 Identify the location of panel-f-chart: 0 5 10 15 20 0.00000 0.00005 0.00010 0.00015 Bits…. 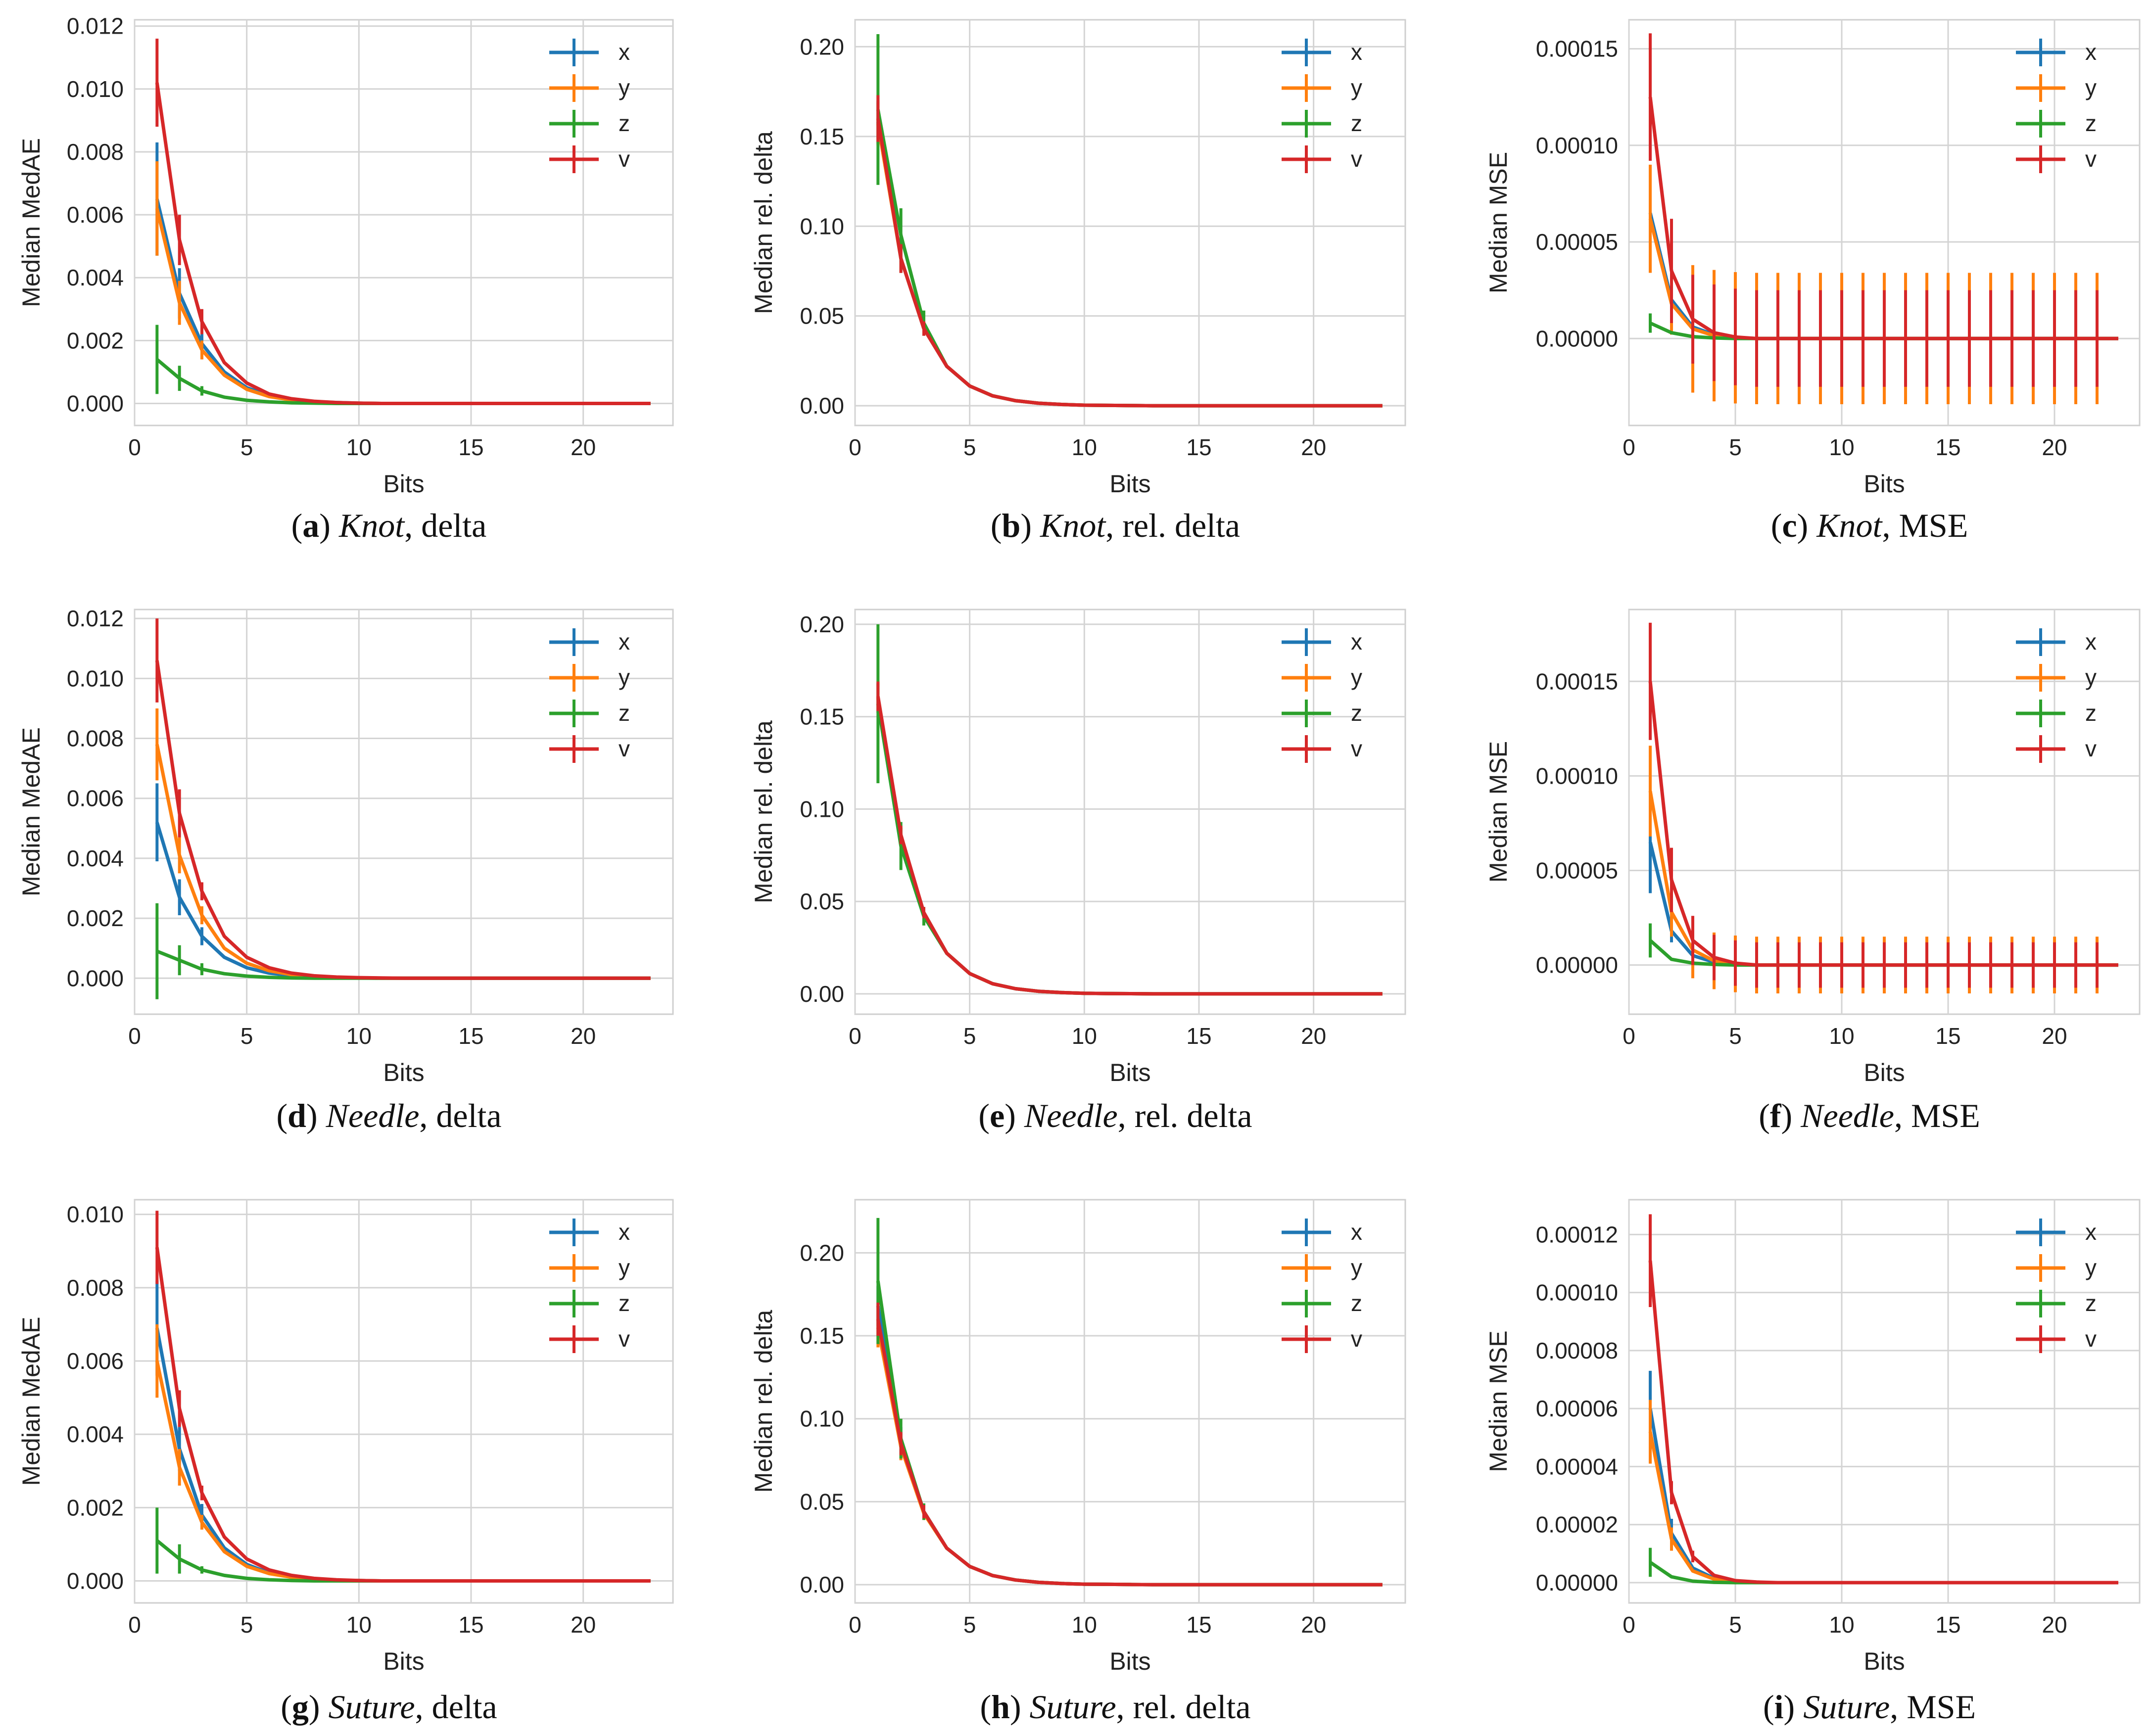
(1813, 871).